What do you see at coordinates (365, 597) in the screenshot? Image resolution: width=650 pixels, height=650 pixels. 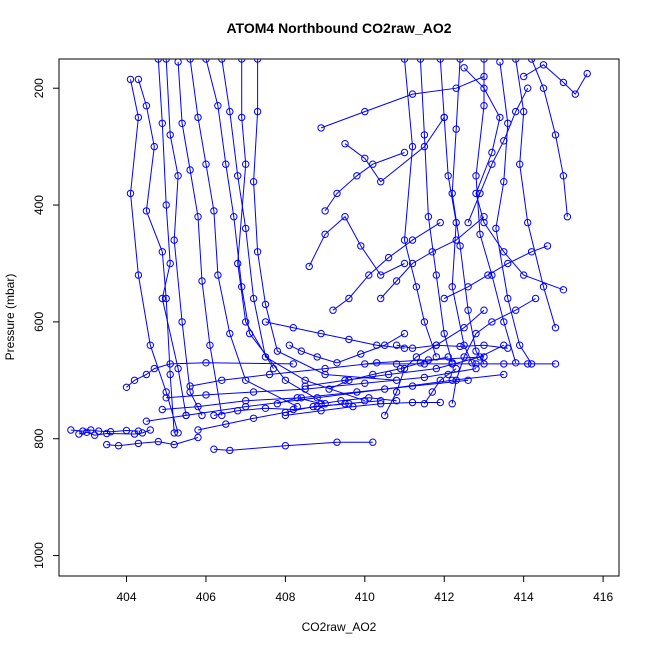 I see `x-tick-label: 410` at bounding box center [365, 597].